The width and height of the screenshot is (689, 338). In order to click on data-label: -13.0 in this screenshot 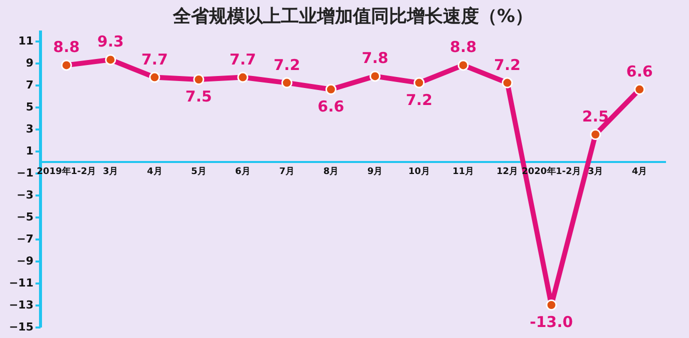, I will do `click(552, 322)`.